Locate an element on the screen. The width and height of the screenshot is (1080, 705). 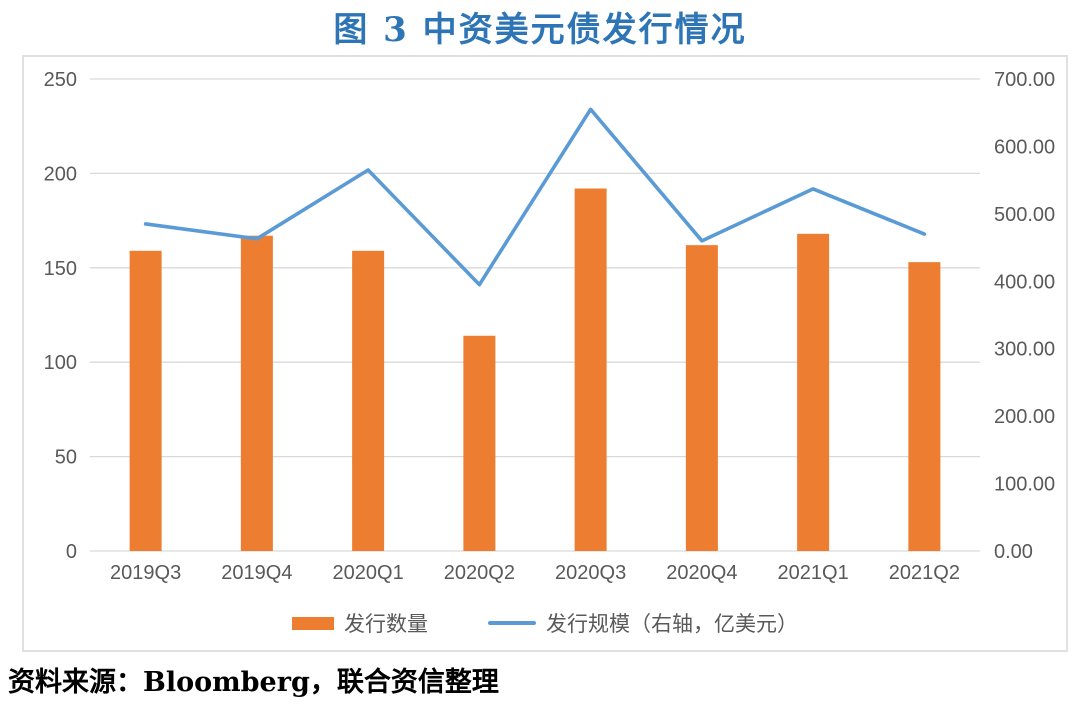
chart-legend: 发行数量 发行规模（右轴，亿美元） is located at coordinates (545, 623).